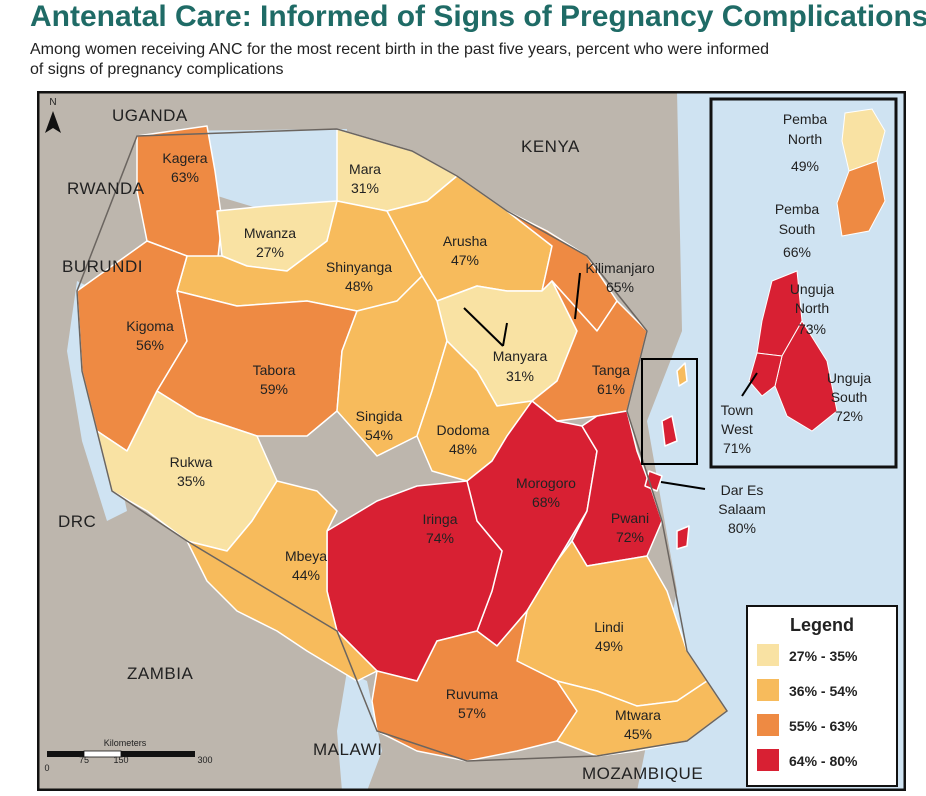  Describe the element at coordinates (861, 198) in the screenshot. I see `inset-pemba-south` at that location.